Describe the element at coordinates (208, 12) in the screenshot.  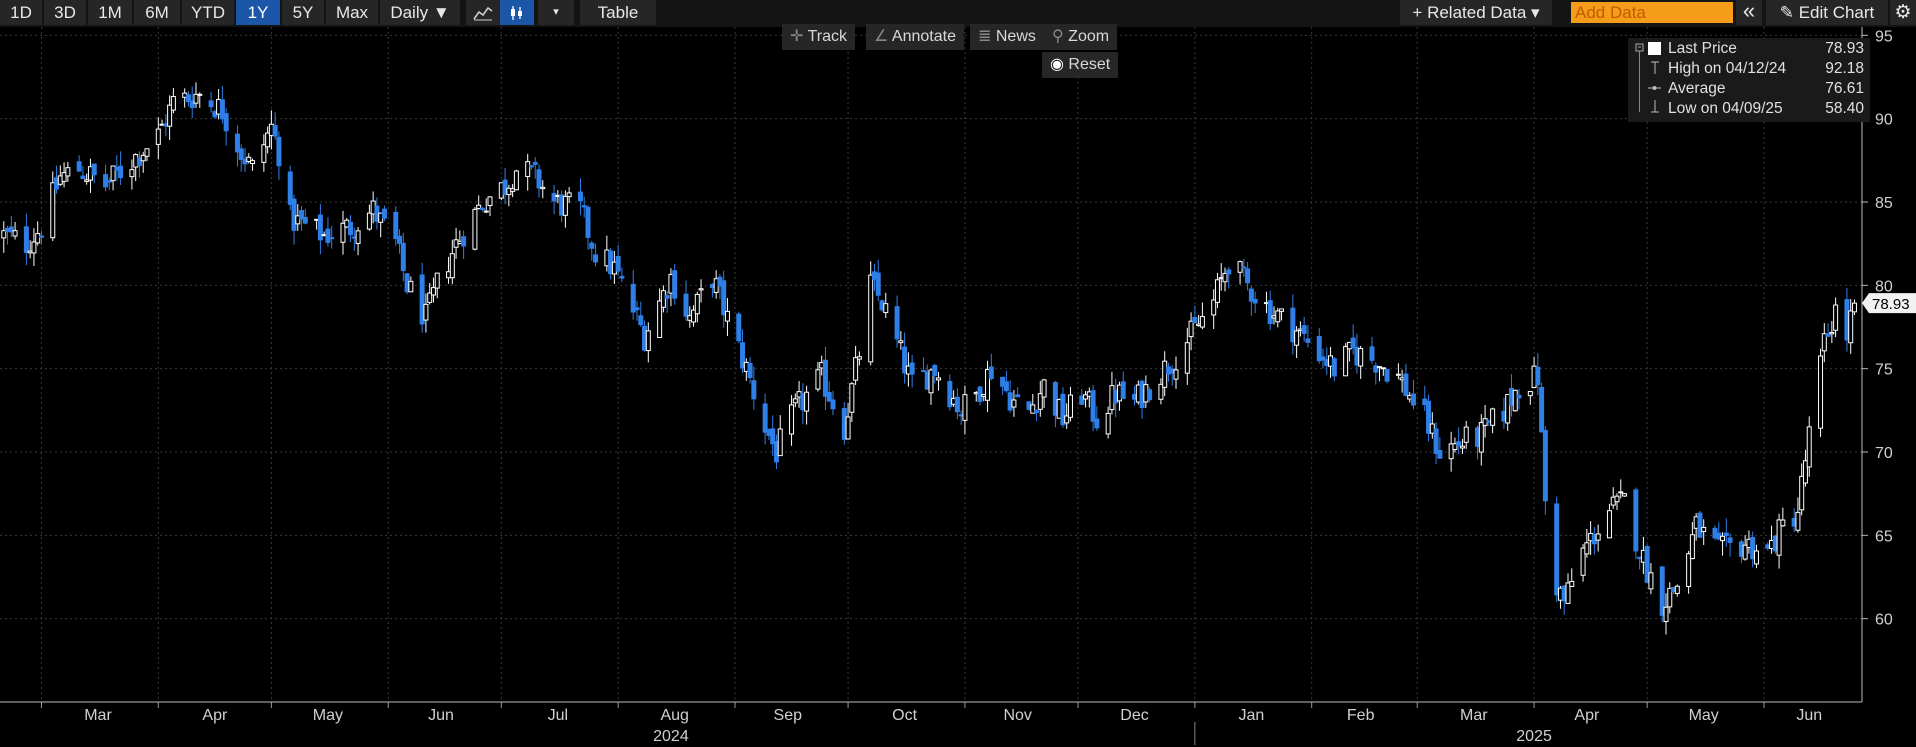
I see `range-ytd-button: YTD` at that location.